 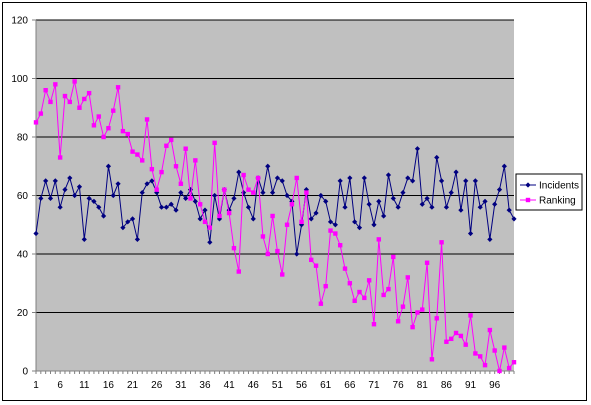 What do you see at coordinates (157, 385) in the screenshot?
I see `x-tick-label: 26` at bounding box center [157, 385].